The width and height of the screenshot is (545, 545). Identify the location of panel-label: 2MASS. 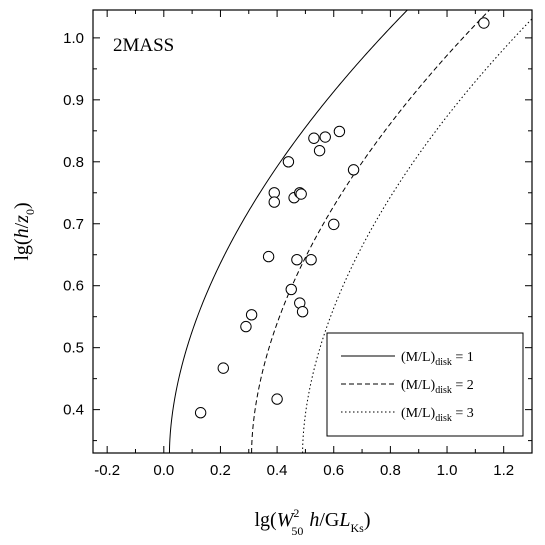
(143, 45).